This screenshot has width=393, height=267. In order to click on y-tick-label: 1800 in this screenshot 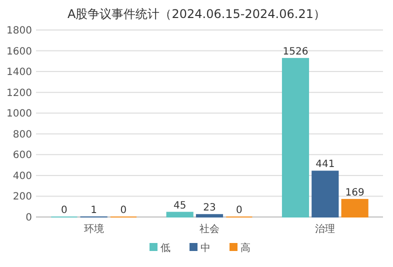, I will do `click(19, 31)`.